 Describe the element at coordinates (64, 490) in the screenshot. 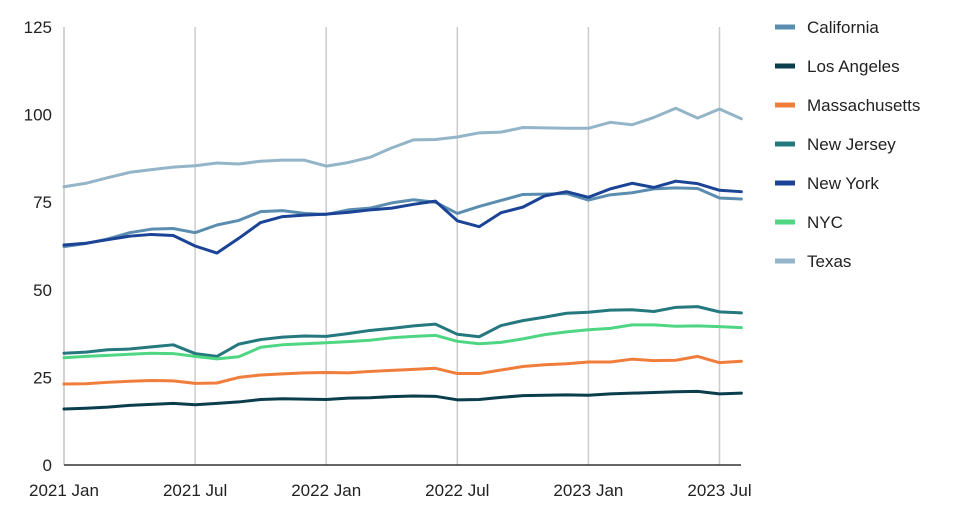

I see `x-tick-label: 2021 Jan` at that location.